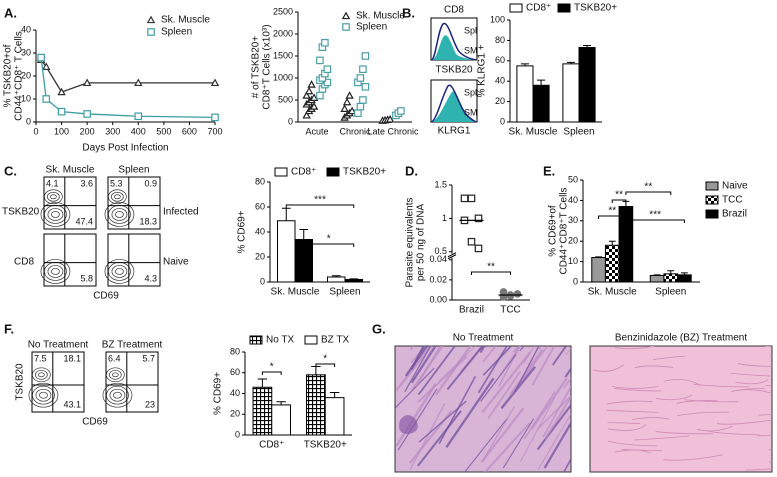  Describe the element at coordinates (408, 424) in the screenshot. I see `tissue-cluster` at that location.